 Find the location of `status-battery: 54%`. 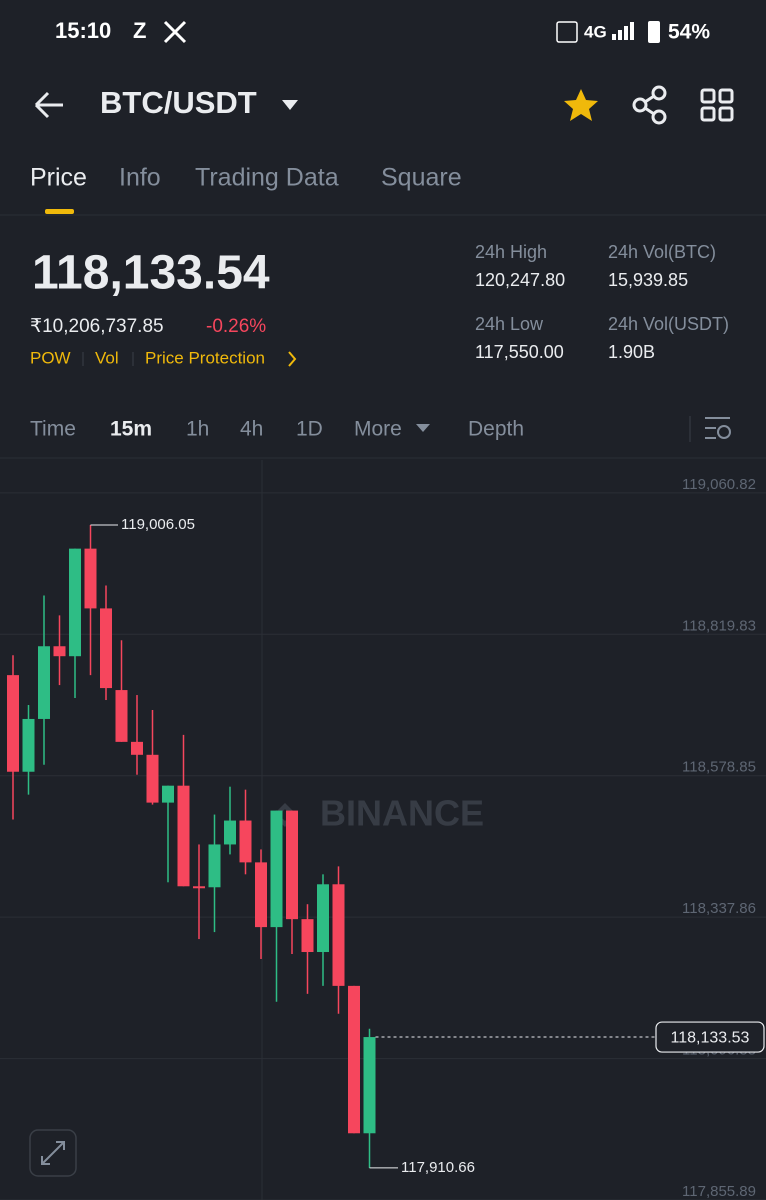

status-battery: 54% is located at coordinates (689, 32).